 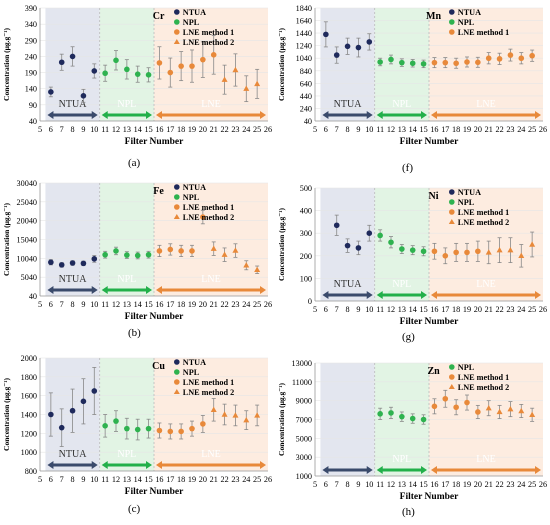 What do you see at coordinates (27, 240) in the screenshot?
I see `y-tick-label: 15040` at bounding box center [27, 240].